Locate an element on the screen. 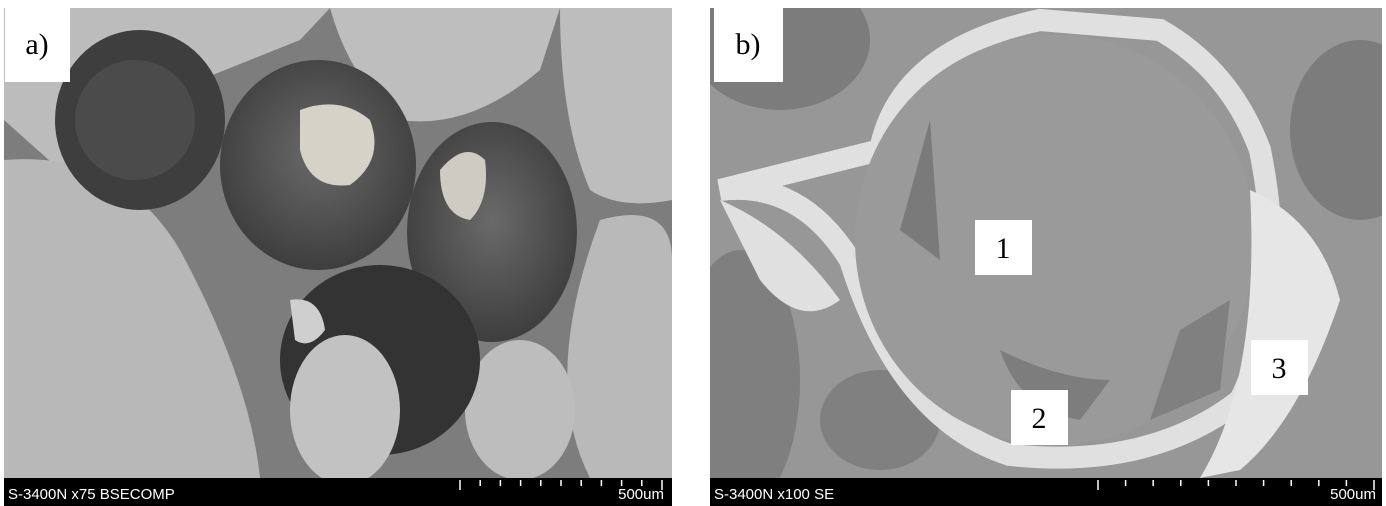 Image resolution: width=1386 pixels, height=506 pixels. region-marker: 2 is located at coordinates (1039, 418).